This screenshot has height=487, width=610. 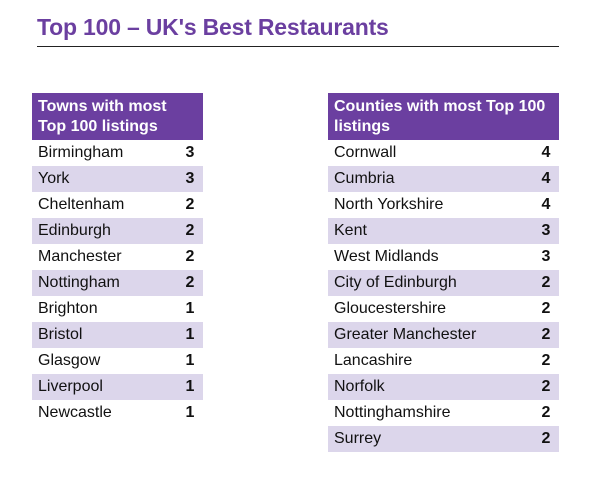 What do you see at coordinates (443, 231) in the screenshot?
I see `table-row: Kent 3` at bounding box center [443, 231].